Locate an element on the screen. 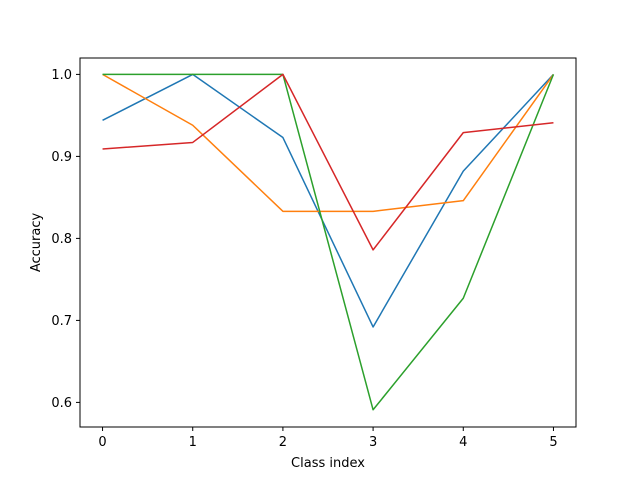  y-tick-label: 0.6 is located at coordinates (61, 403).